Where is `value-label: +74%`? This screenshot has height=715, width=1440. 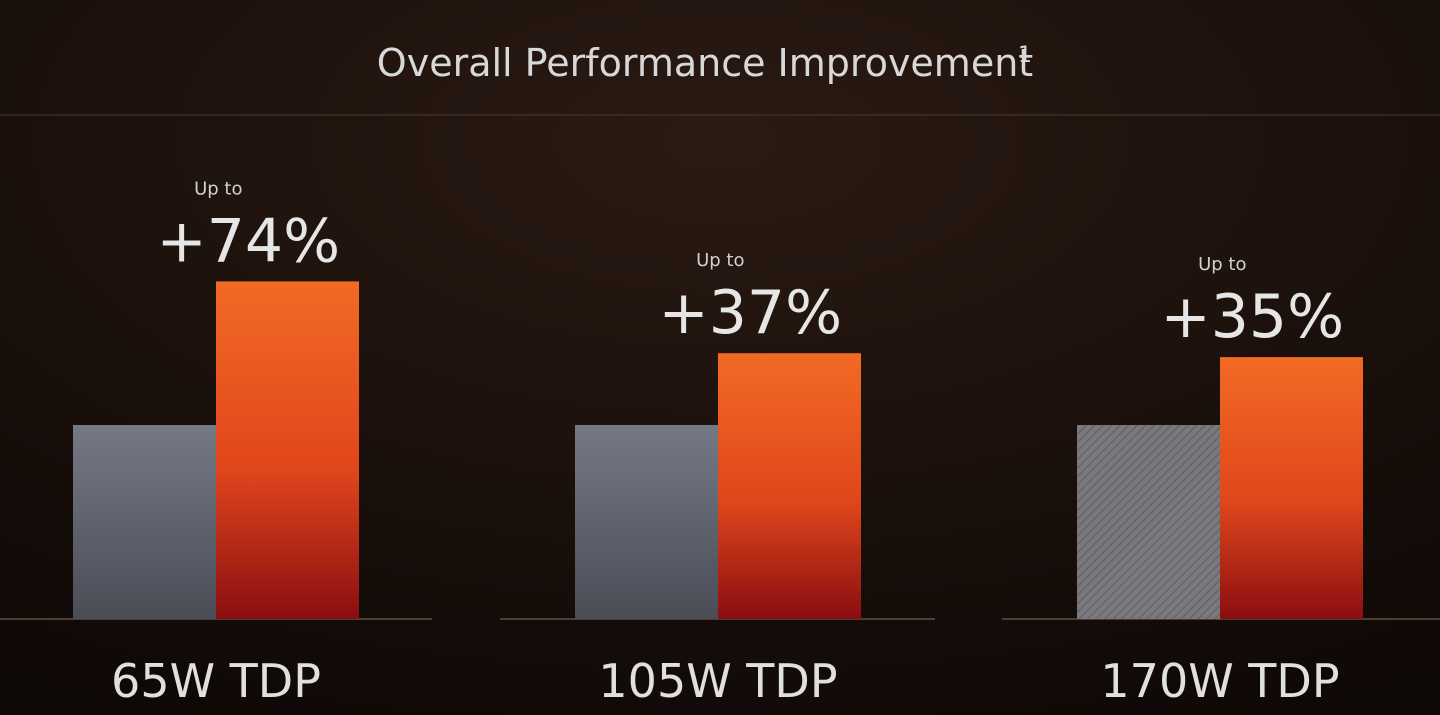 value-label: +74% is located at coordinates (248, 241).